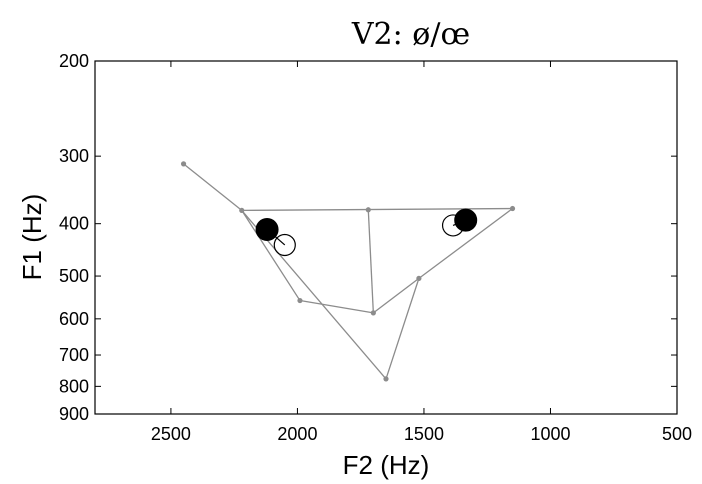 The height and width of the screenshot is (484, 702). What do you see at coordinates (410, 34) in the screenshot?
I see `chart-title: V2: ø/œ` at bounding box center [410, 34].